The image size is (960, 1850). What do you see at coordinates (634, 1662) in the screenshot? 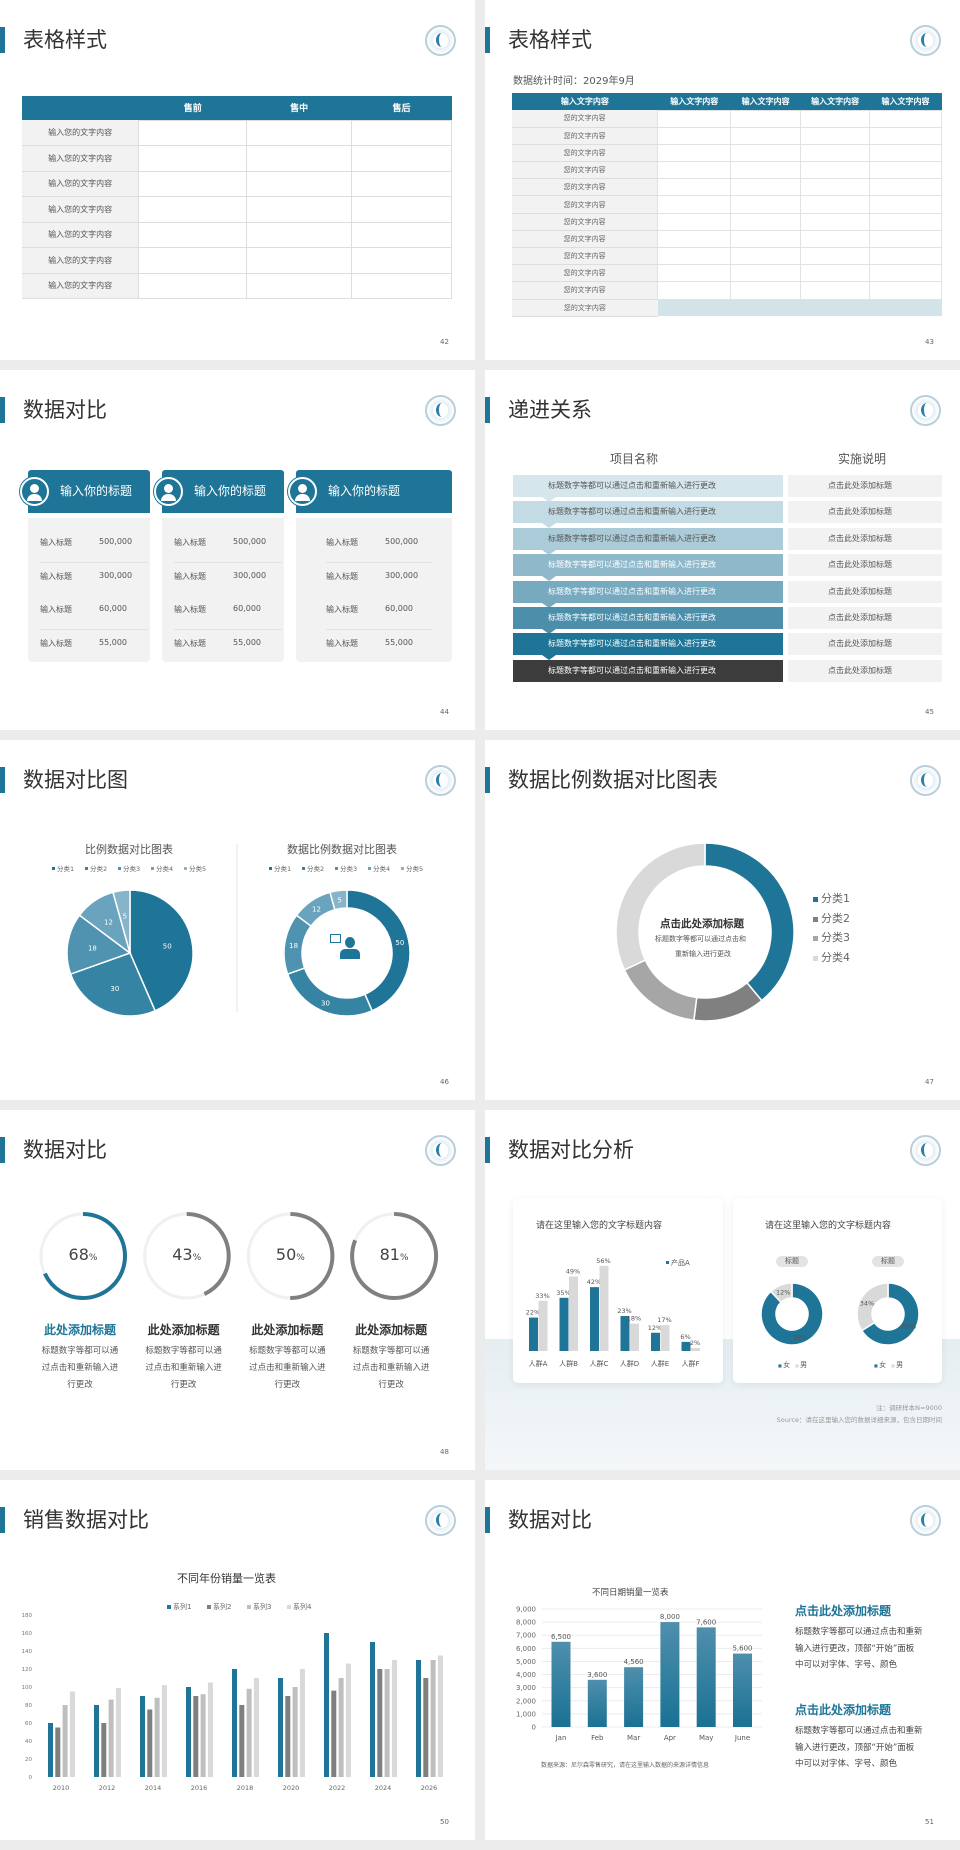
I see `bar-label: 4,560` at bounding box center [634, 1662].